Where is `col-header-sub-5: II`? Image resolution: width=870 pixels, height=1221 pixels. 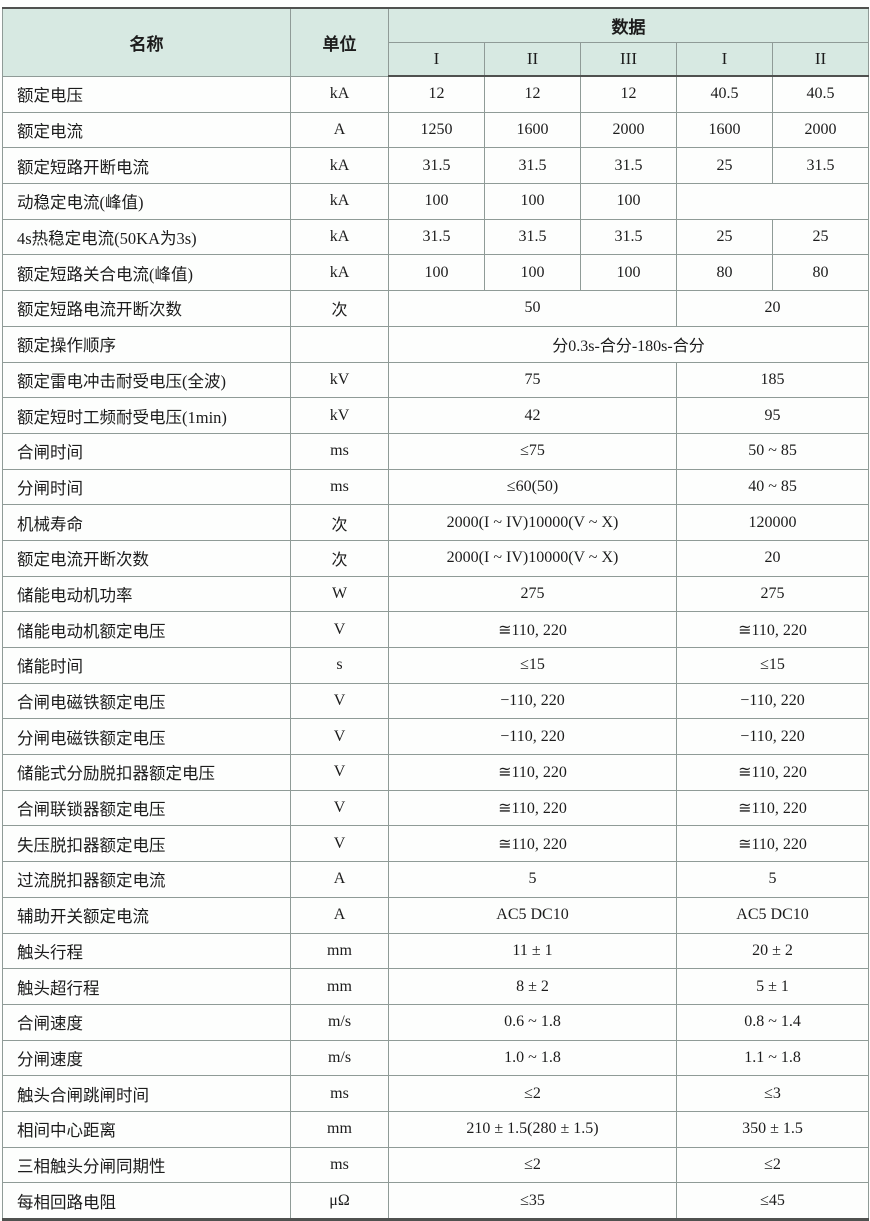
col-header-sub-5: II is located at coordinates (820, 59).